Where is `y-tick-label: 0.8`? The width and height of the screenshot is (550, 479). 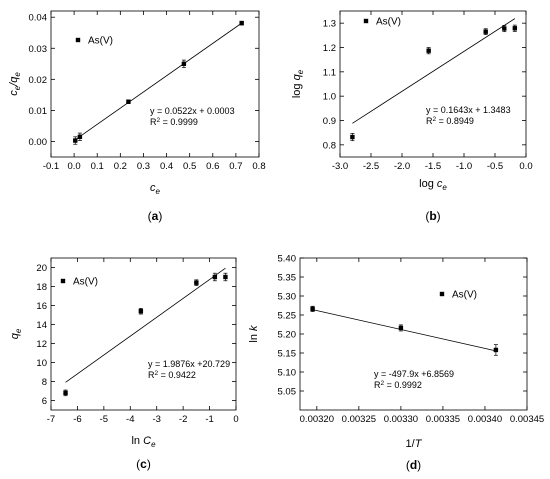 y-tick-label: 0.8 is located at coordinates (329, 145).